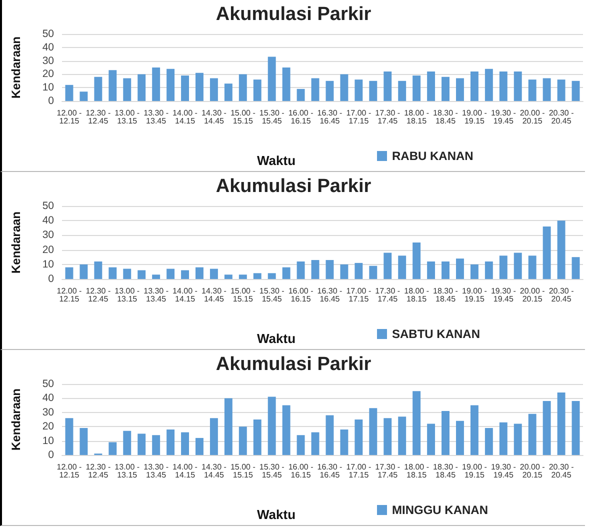  What do you see at coordinates (48, 34) in the screenshot?
I see `y-tick-label: 50` at bounding box center [48, 34].